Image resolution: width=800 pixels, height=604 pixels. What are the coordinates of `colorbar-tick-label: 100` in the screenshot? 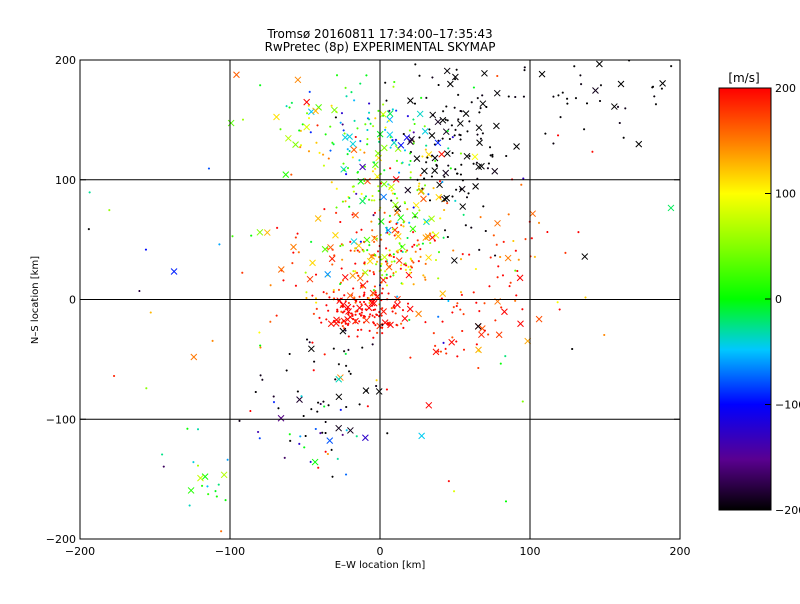 It's located at (785, 194).